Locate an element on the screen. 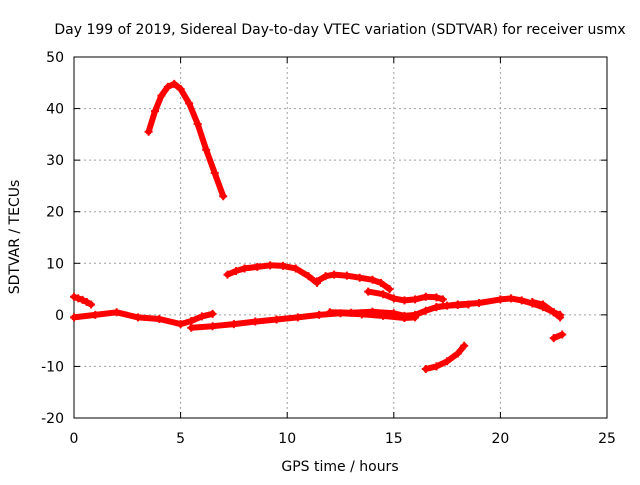  y-tick-label: -10 is located at coordinates (52, 367).